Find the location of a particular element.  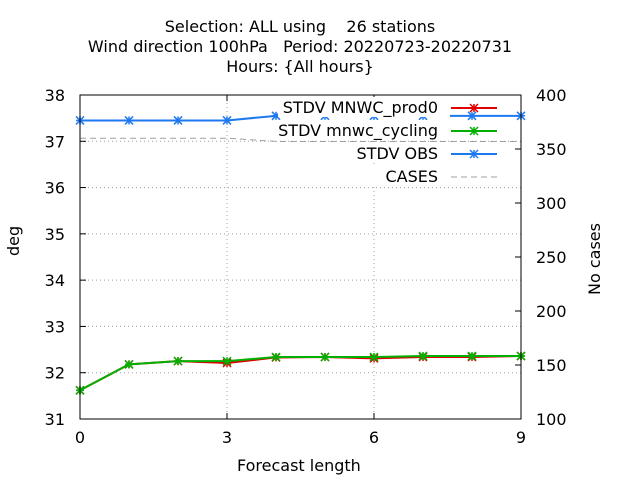

legend-label-stdv-obs: STDV OBS is located at coordinates (397, 153).